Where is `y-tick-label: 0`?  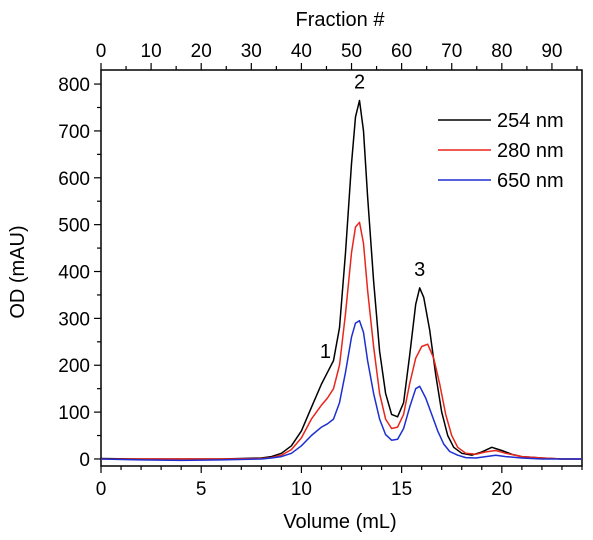
y-tick-label: 0 is located at coordinates (84, 460).